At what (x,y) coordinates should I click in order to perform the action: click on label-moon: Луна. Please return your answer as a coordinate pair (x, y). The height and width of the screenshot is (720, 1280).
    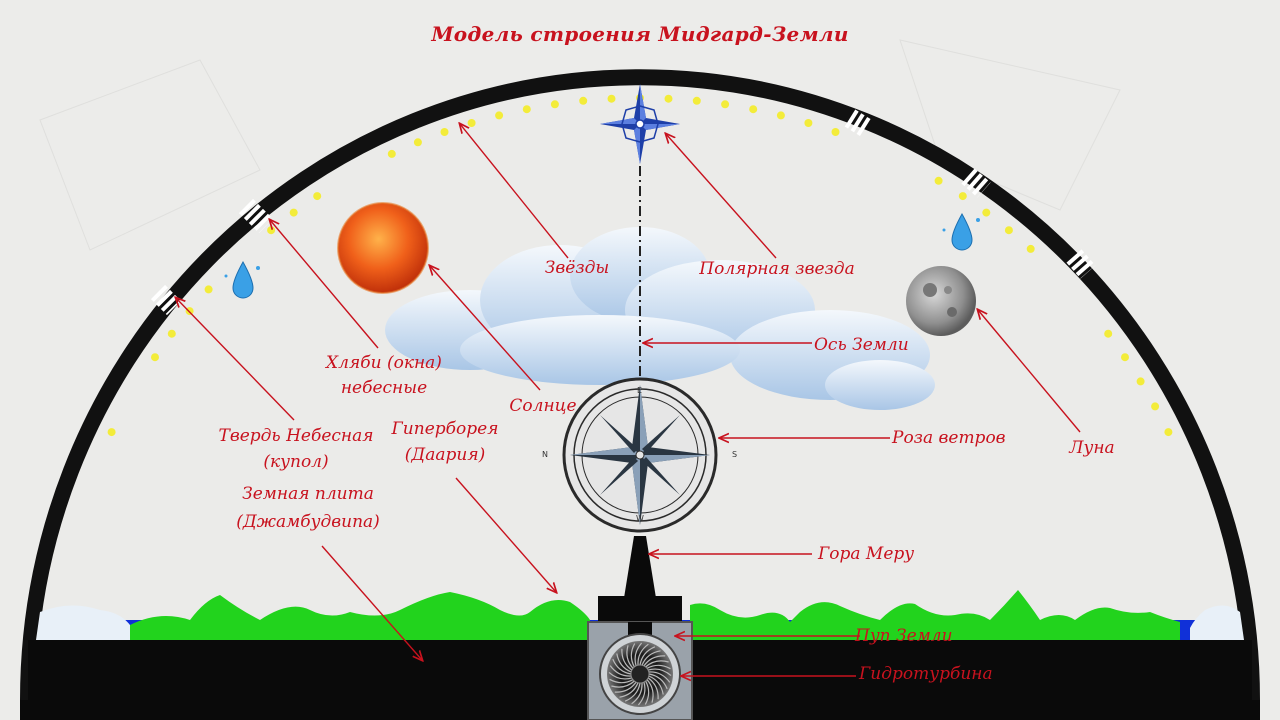
    Looking at the image, I should click on (1092, 448).